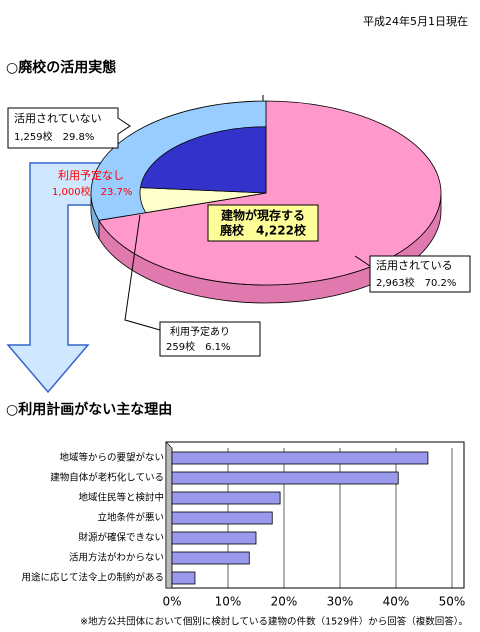  What do you see at coordinates (262, 215) in the screenshot?
I see `center-label: 建物が現存する` at bounding box center [262, 215].